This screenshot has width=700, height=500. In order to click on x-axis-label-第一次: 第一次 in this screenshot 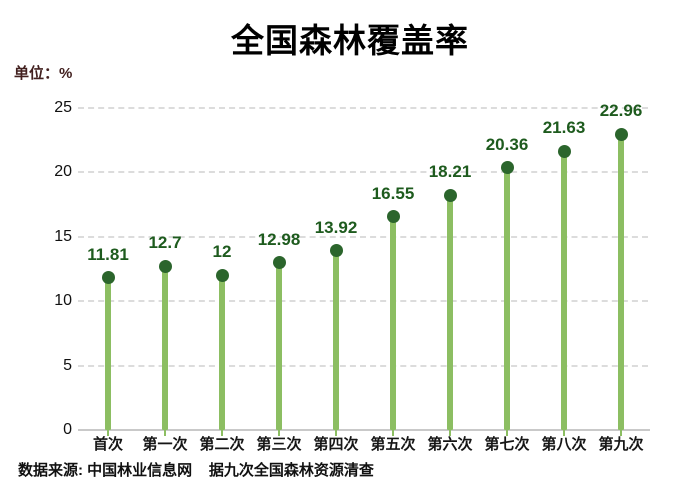, I will do `click(165, 444)`.